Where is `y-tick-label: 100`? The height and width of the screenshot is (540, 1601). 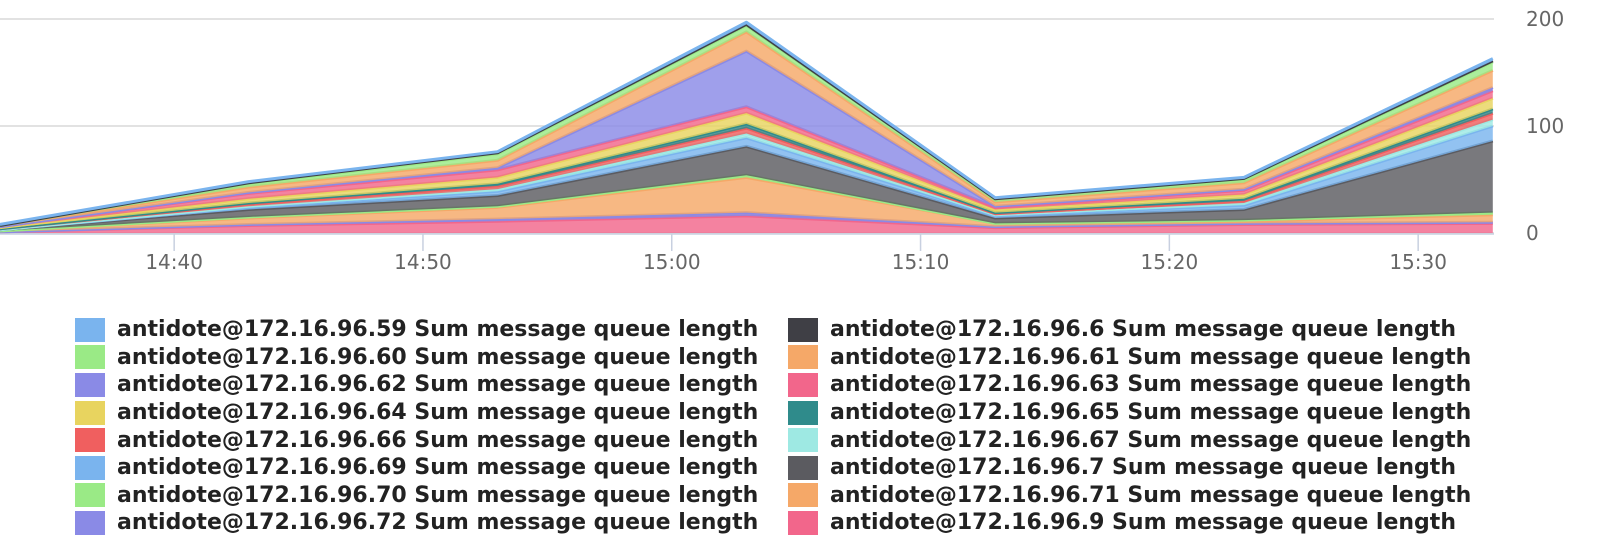 y-tick-label: 100 is located at coordinates (1545, 126).